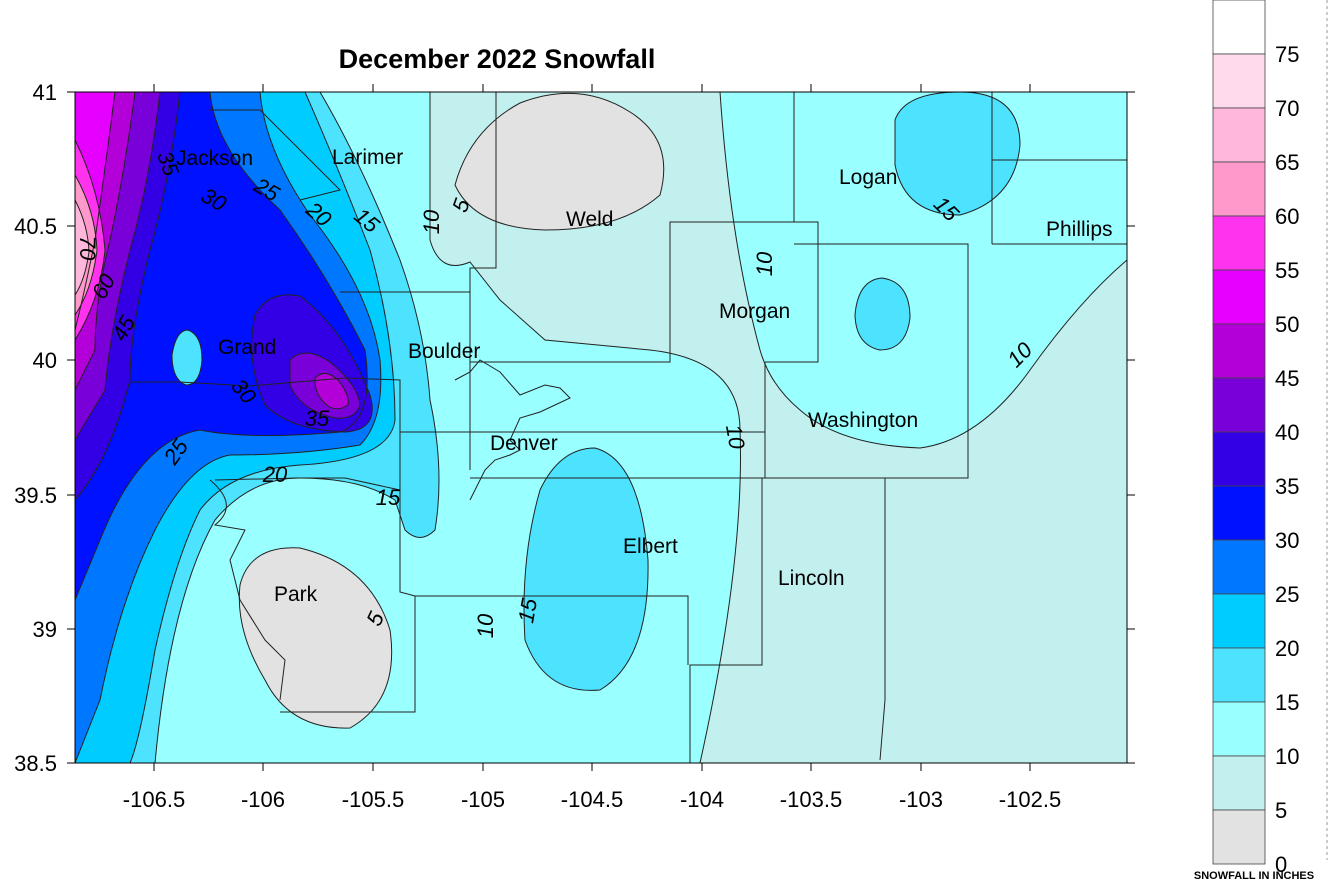 The height and width of the screenshot is (887, 1339). Describe the element at coordinates (1281, 864) in the screenshot. I see `legend-level-label: 0` at that location.